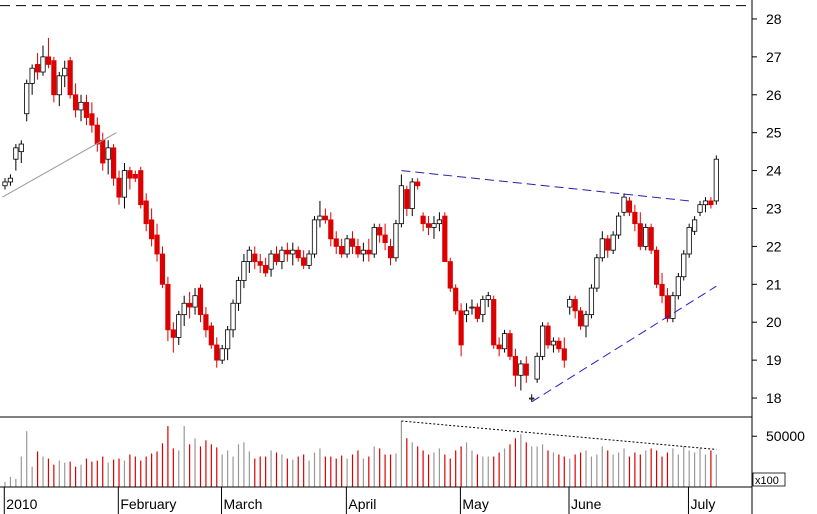 The width and height of the screenshot is (817, 514). I want to click on month-label: April, so click(362, 504).